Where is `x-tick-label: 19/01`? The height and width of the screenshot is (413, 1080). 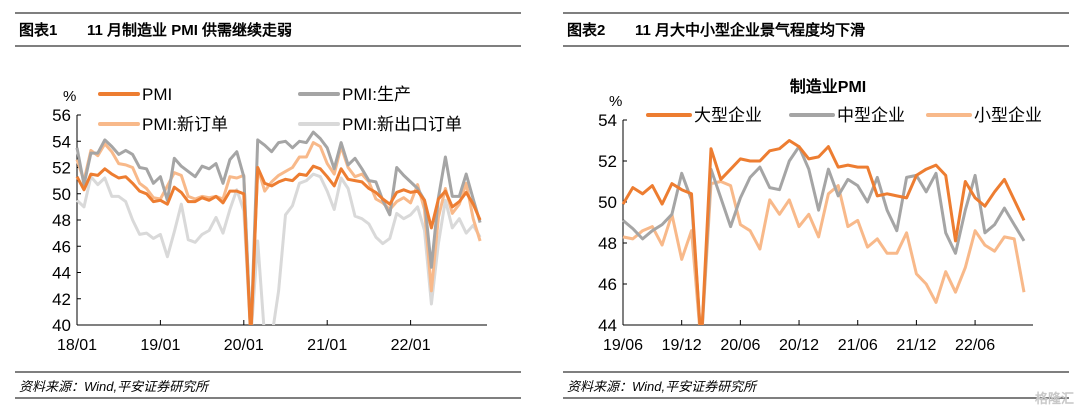 x-tick-label: 19/01 is located at coordinates (160, 345).